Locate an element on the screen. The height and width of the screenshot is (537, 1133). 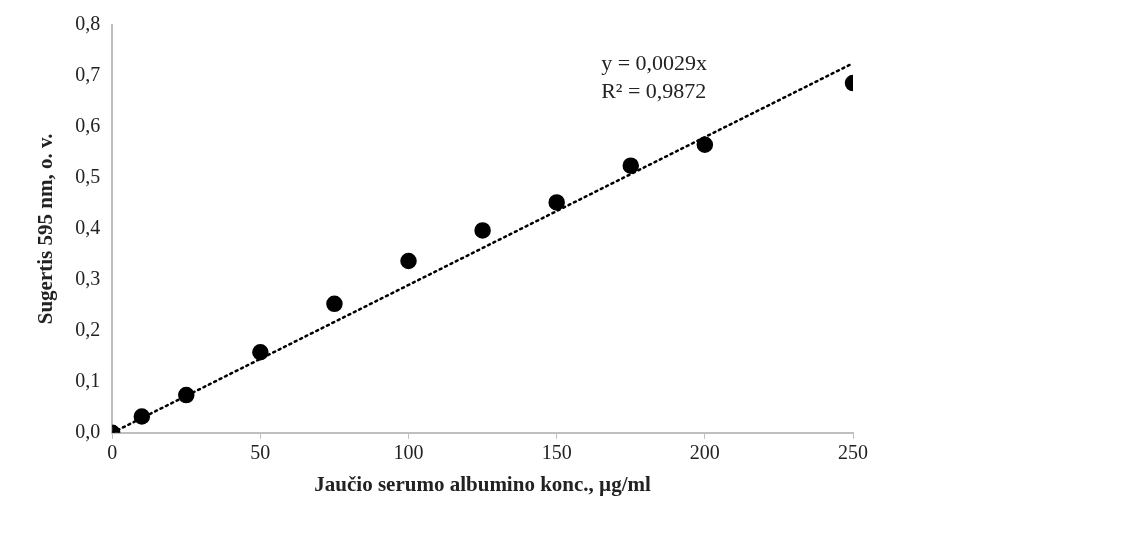
y-tick-label: 0,2 is located at coordinates (88, 329).